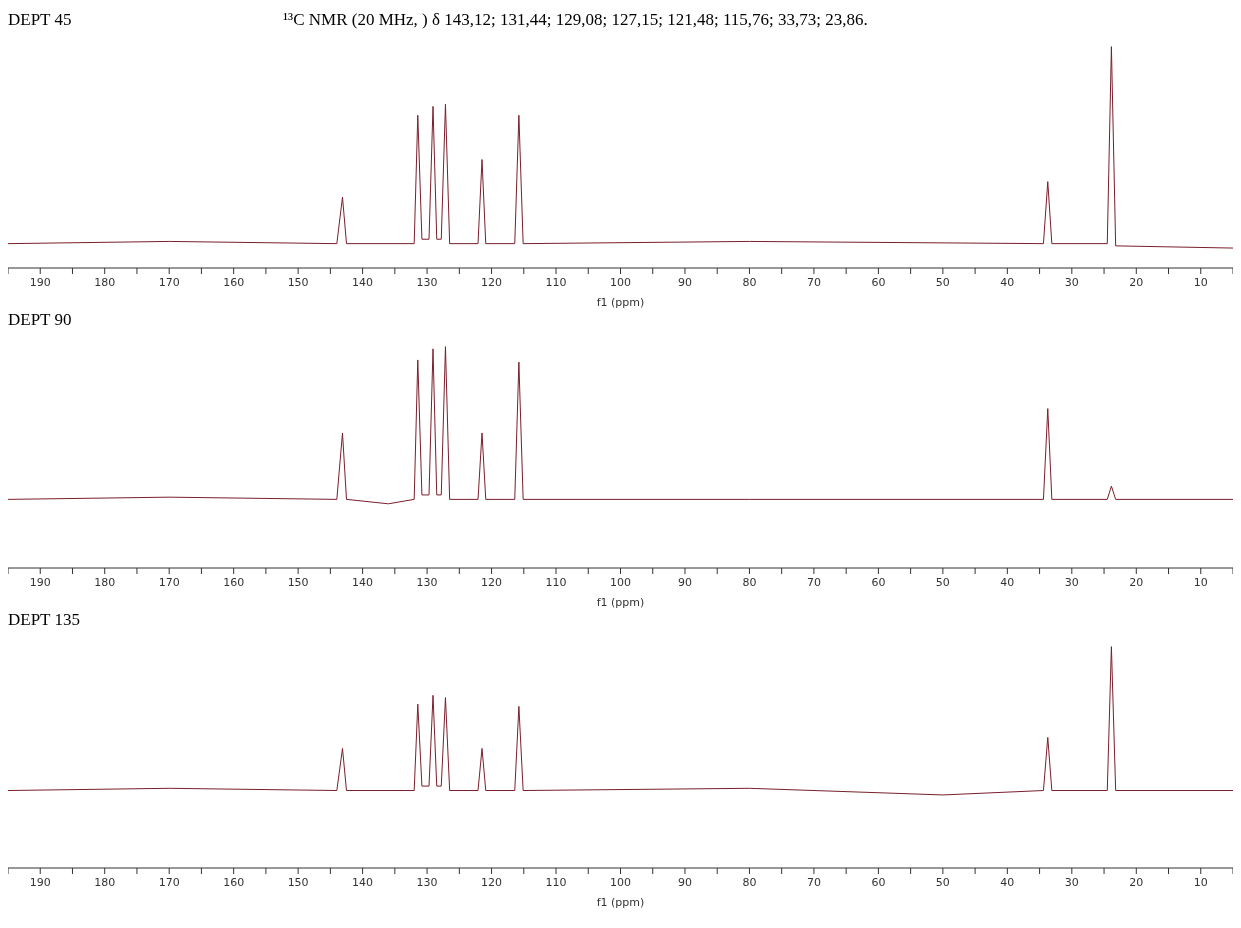 The image size is (1241, 928). What do you see at coordinates (40, 20) in the screenshot?
I see `chart-title: DEPT 45` at bounding box center [40, 20].